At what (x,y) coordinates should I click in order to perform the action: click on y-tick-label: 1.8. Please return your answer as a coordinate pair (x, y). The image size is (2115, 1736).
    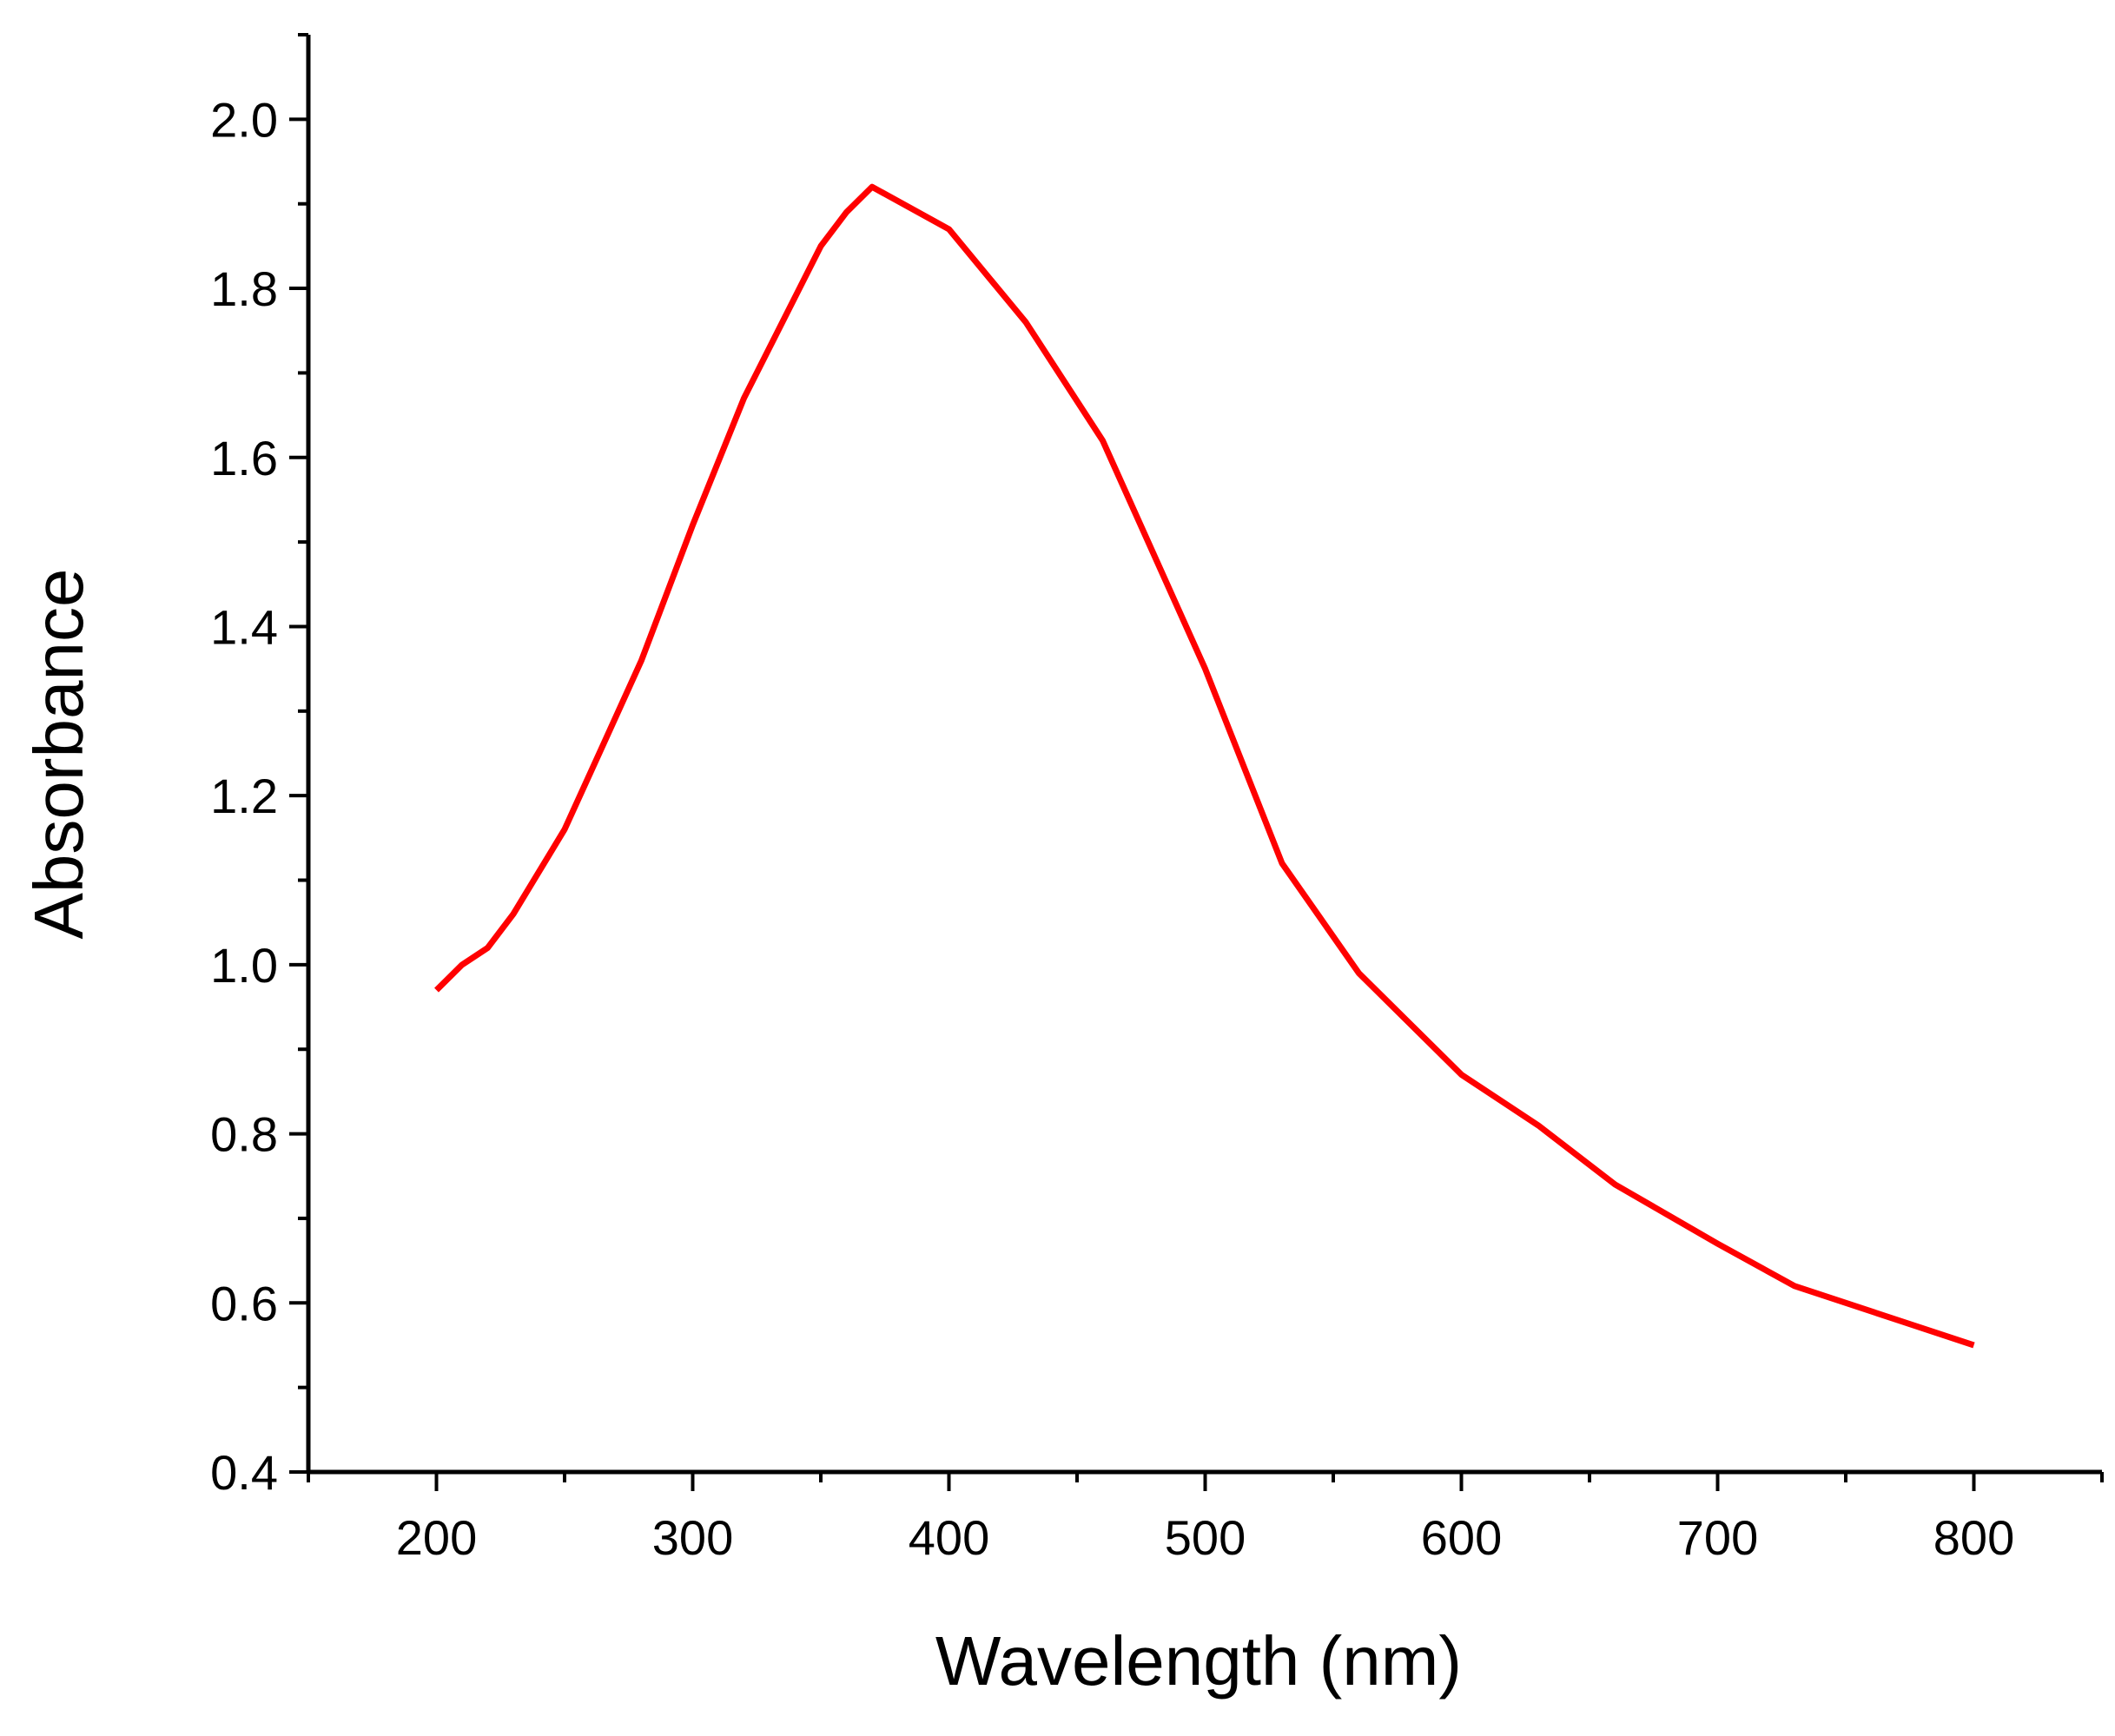
    Looking at the image, I should click on (244, 288).